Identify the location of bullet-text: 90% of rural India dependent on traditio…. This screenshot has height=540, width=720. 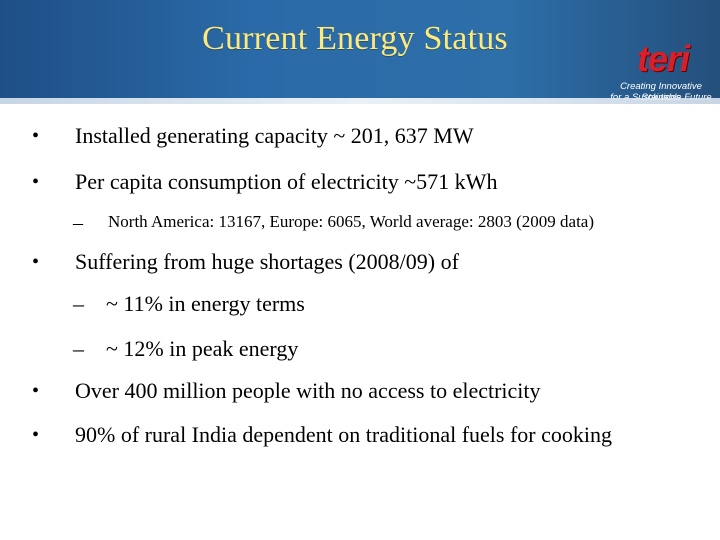
(344, 434).